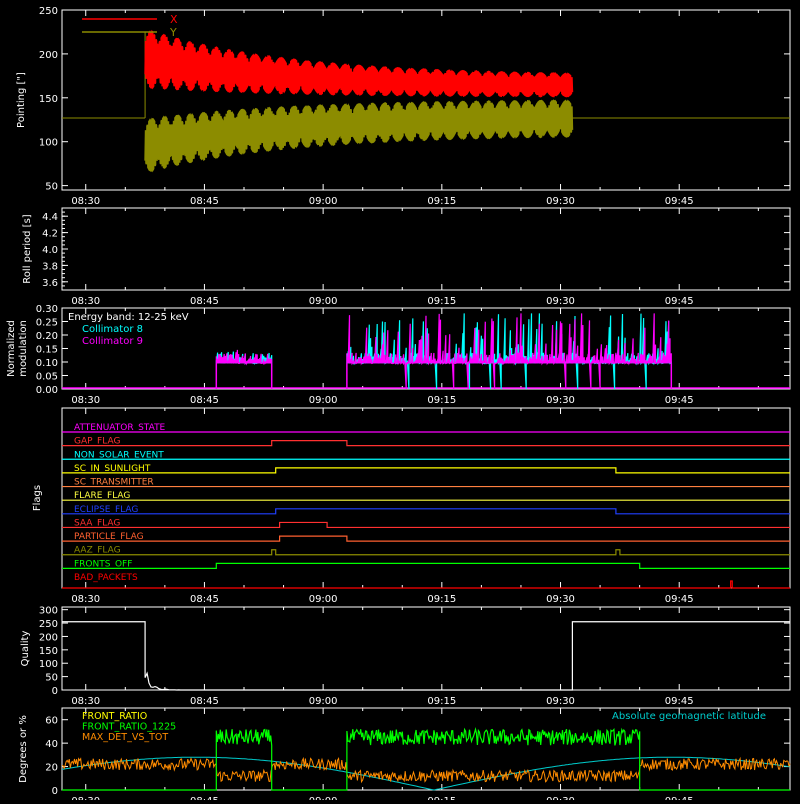 The image size is (800, 804). I want to click on modulation-x-tick-label: 09:30, so click(560, 400).